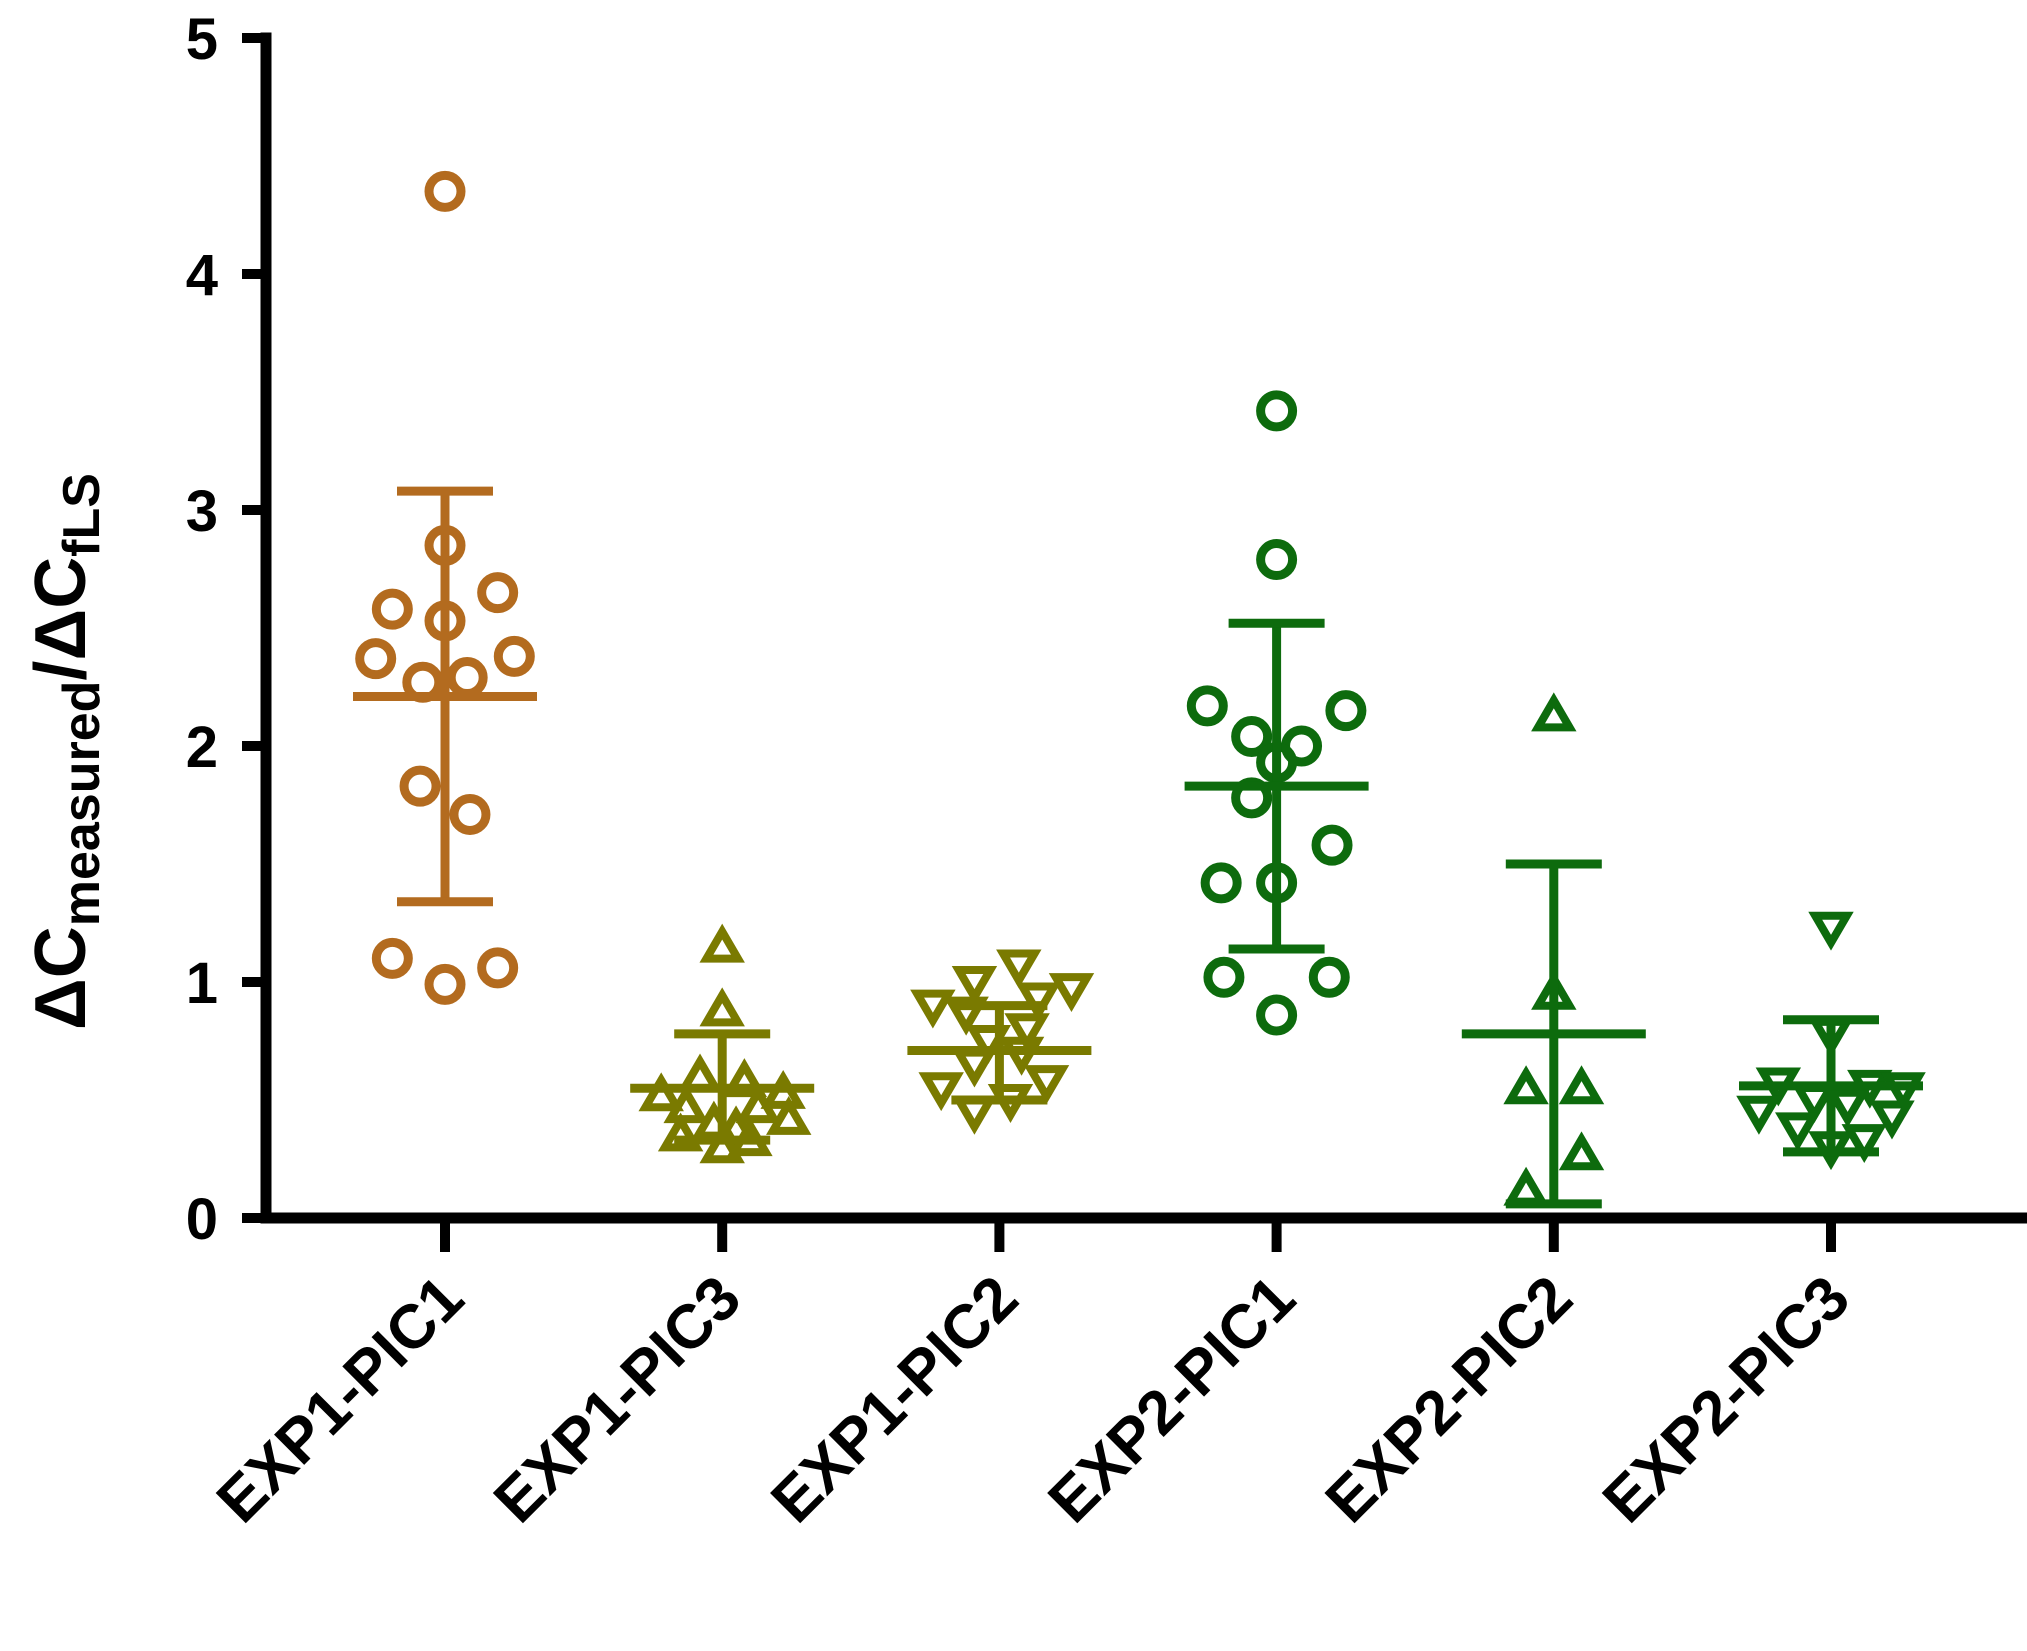 This screenshot has width=2027, height=1651. I want to click on series-group-exp1-pic2, so click(1001, 1042).